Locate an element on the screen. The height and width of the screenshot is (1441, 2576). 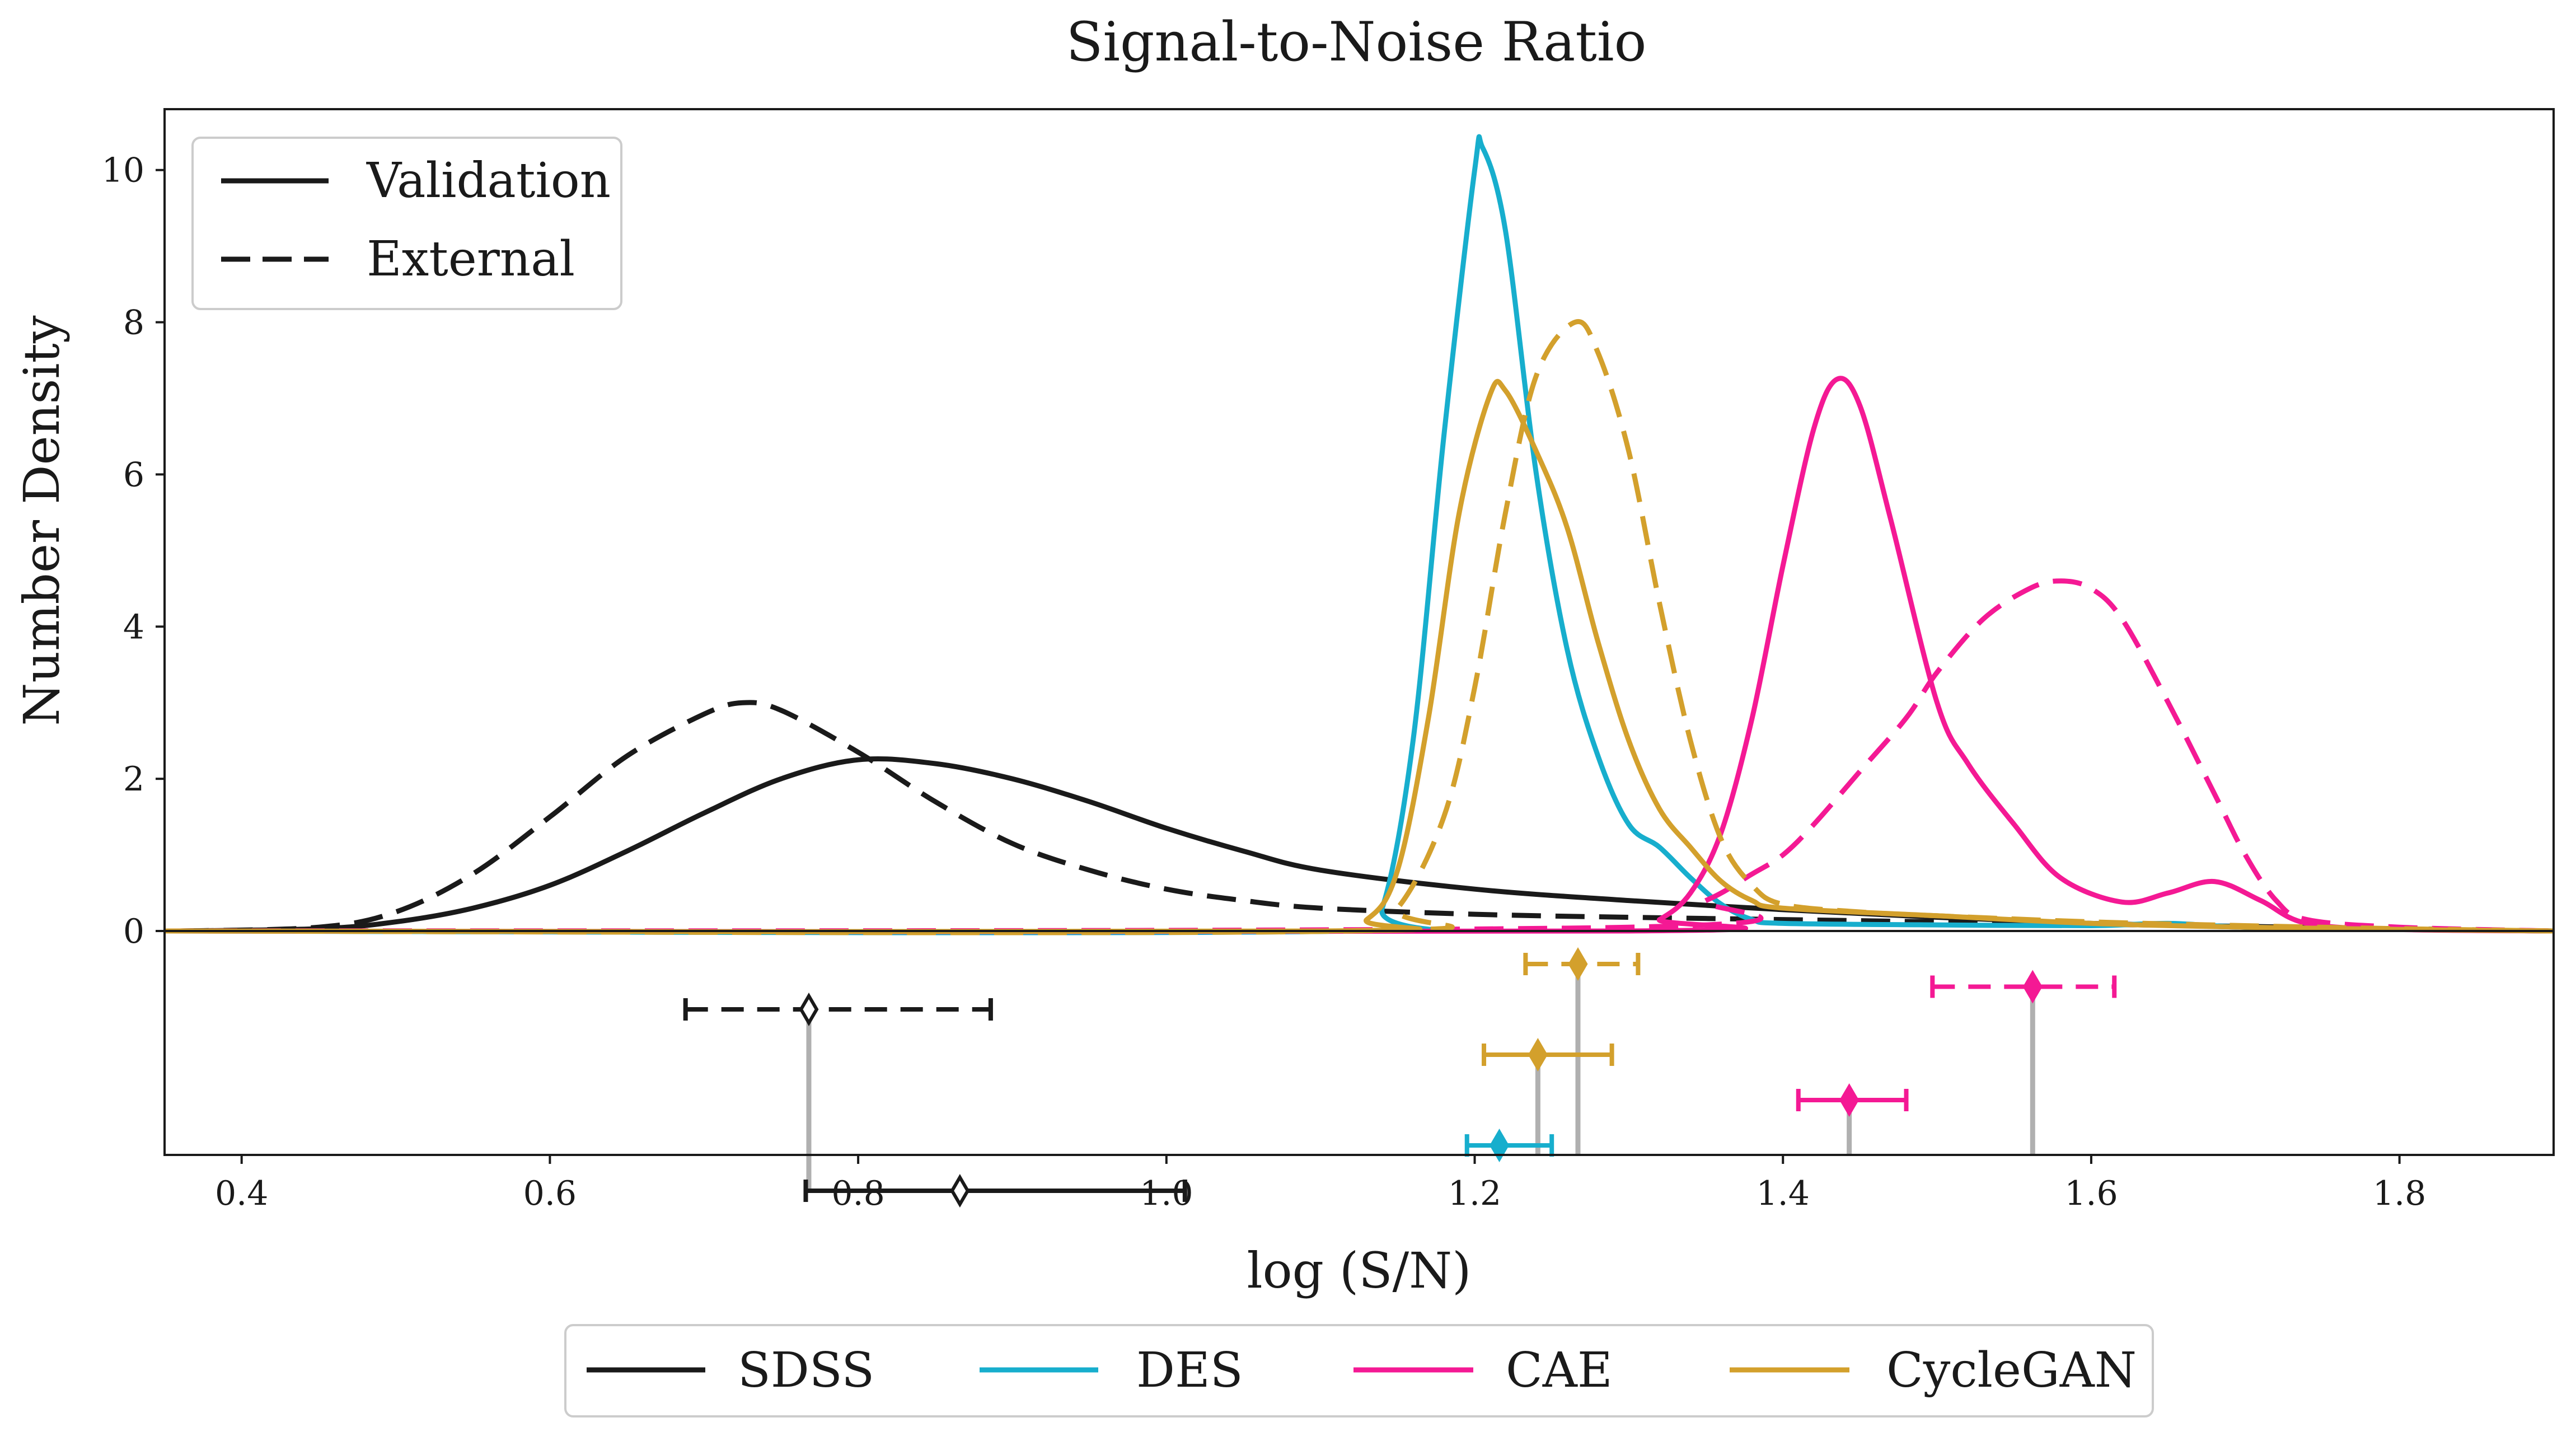
y-tick-label: 6 is located at coordinates (133, 474).